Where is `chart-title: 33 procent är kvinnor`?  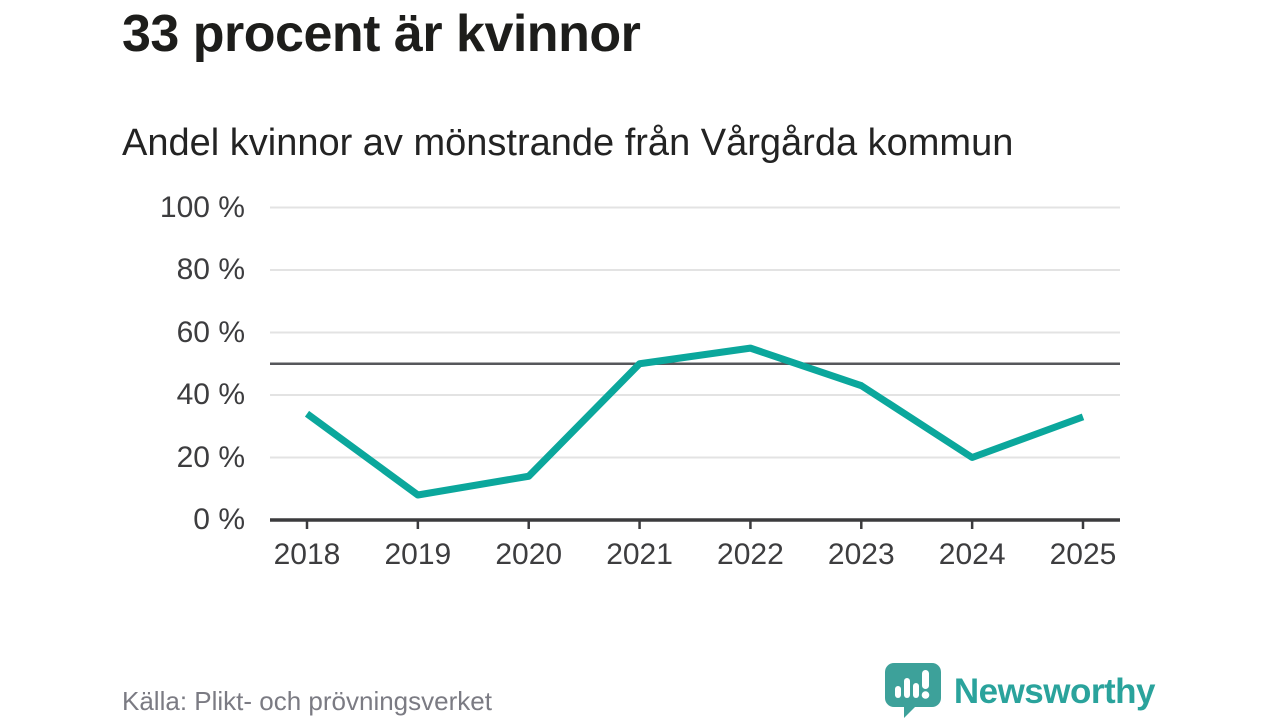 chart-title: 33 procent är kvinnor is located at coordinates (381, 34).